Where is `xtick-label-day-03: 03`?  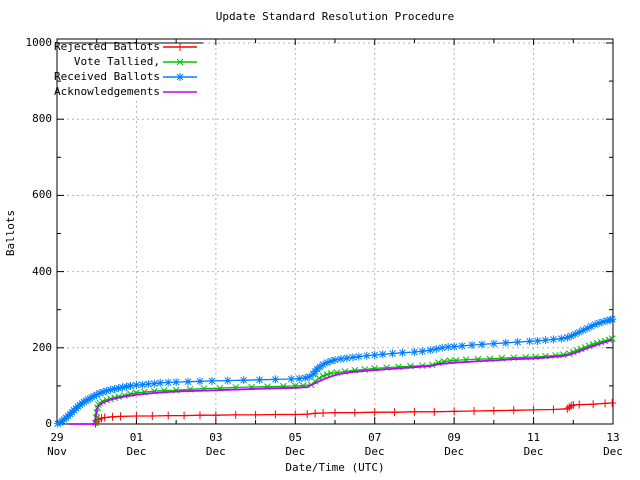 xtick-label-day-03: 03 is located at coordinates (216, 437).